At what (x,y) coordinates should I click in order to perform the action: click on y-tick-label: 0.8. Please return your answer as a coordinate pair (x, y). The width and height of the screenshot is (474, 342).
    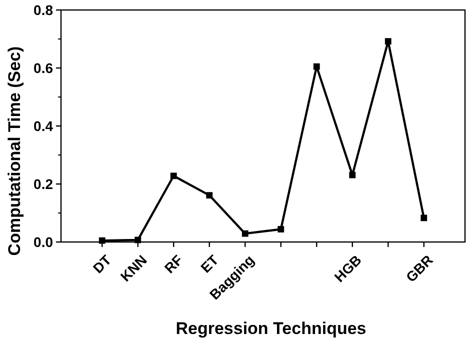
    Looking at the image, I should click on (44, 10).